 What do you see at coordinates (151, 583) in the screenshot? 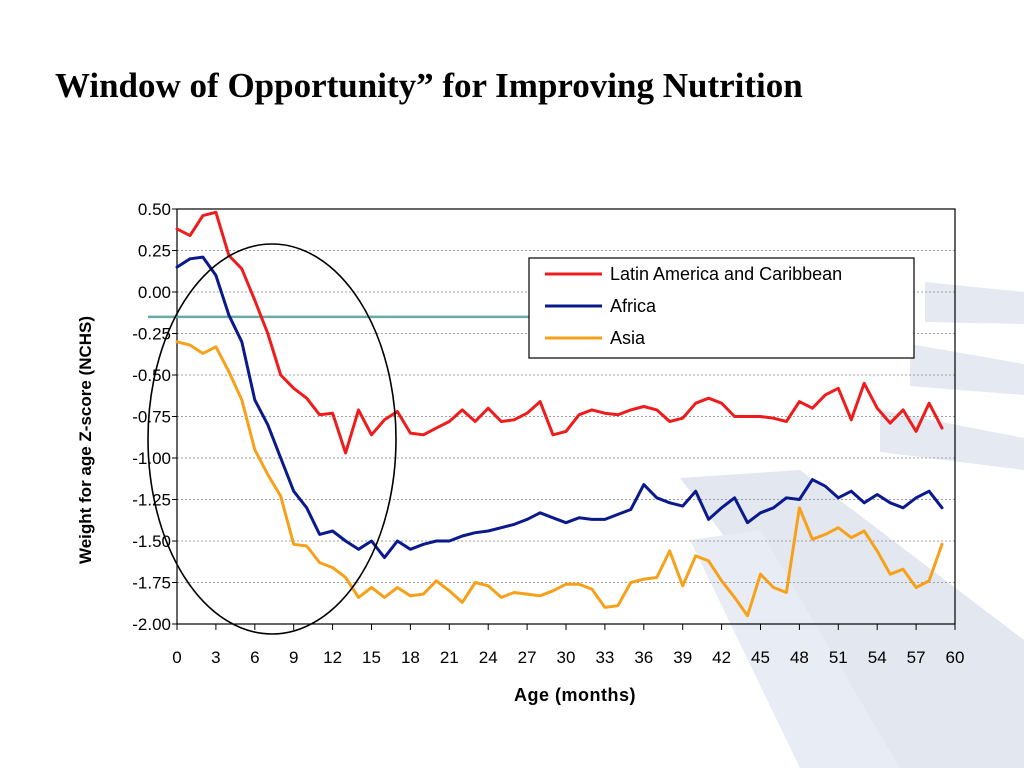
I see `y-tick-label: -1.75` at bounding box center [151, 583].